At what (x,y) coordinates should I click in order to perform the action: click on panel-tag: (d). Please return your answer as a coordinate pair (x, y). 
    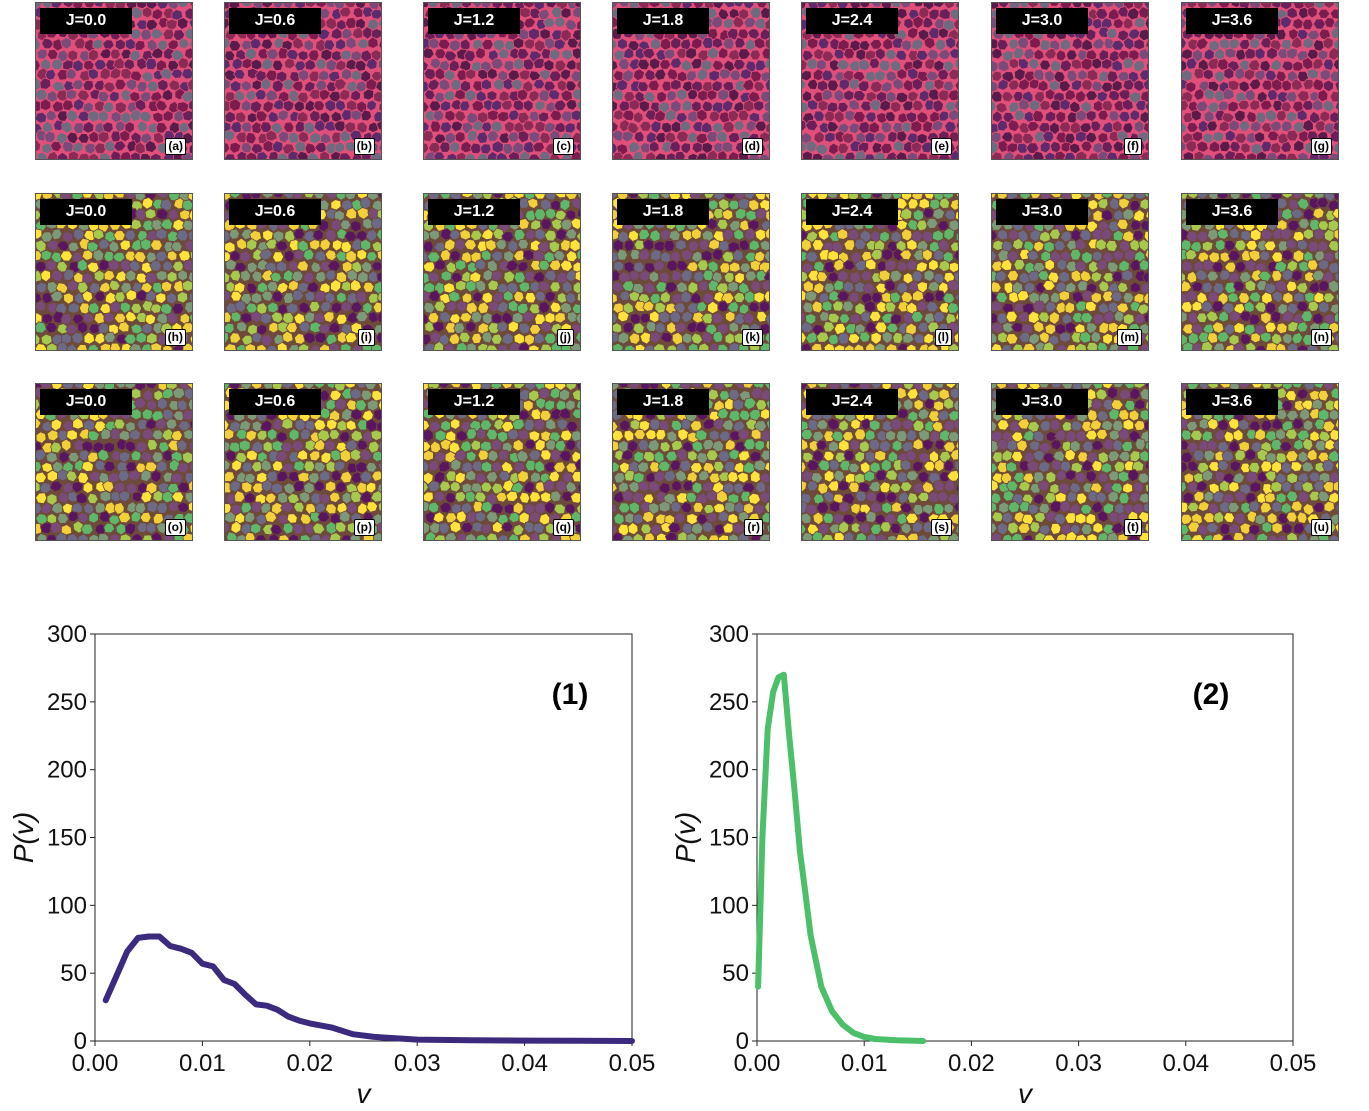
    Looking at the image, I should click on (752, 146).